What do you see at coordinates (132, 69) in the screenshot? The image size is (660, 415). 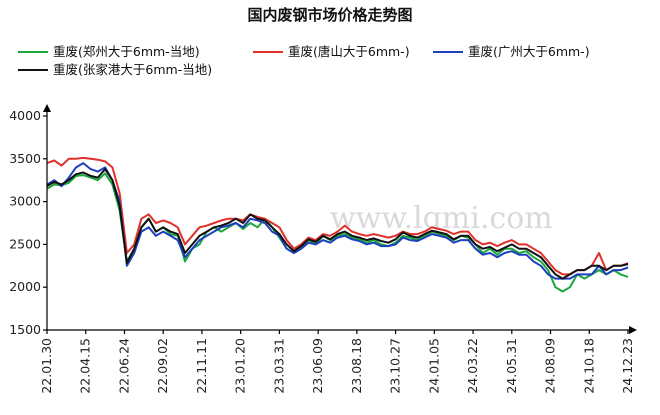 I see `legend-label-4: 重废(张家港大于6mm-当地)` at bounding box center [132, 69].